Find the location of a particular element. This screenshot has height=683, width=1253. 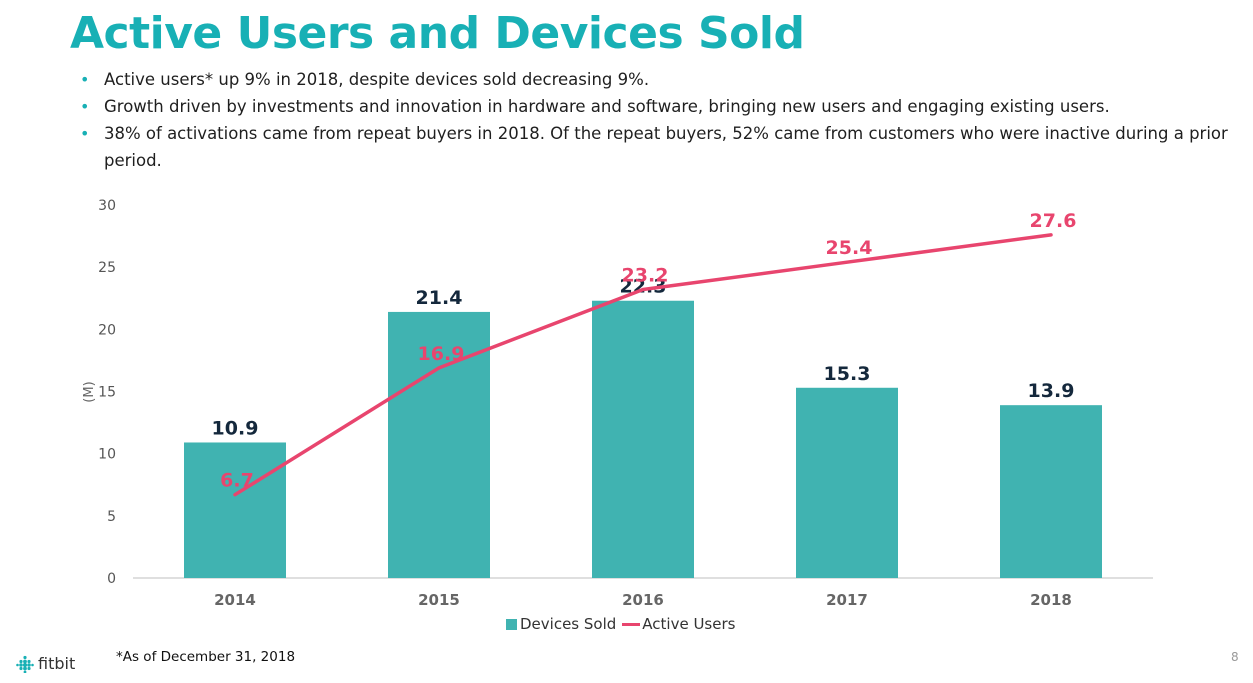

bar-data-label: 21.4 is located at coordinates (439, 298).